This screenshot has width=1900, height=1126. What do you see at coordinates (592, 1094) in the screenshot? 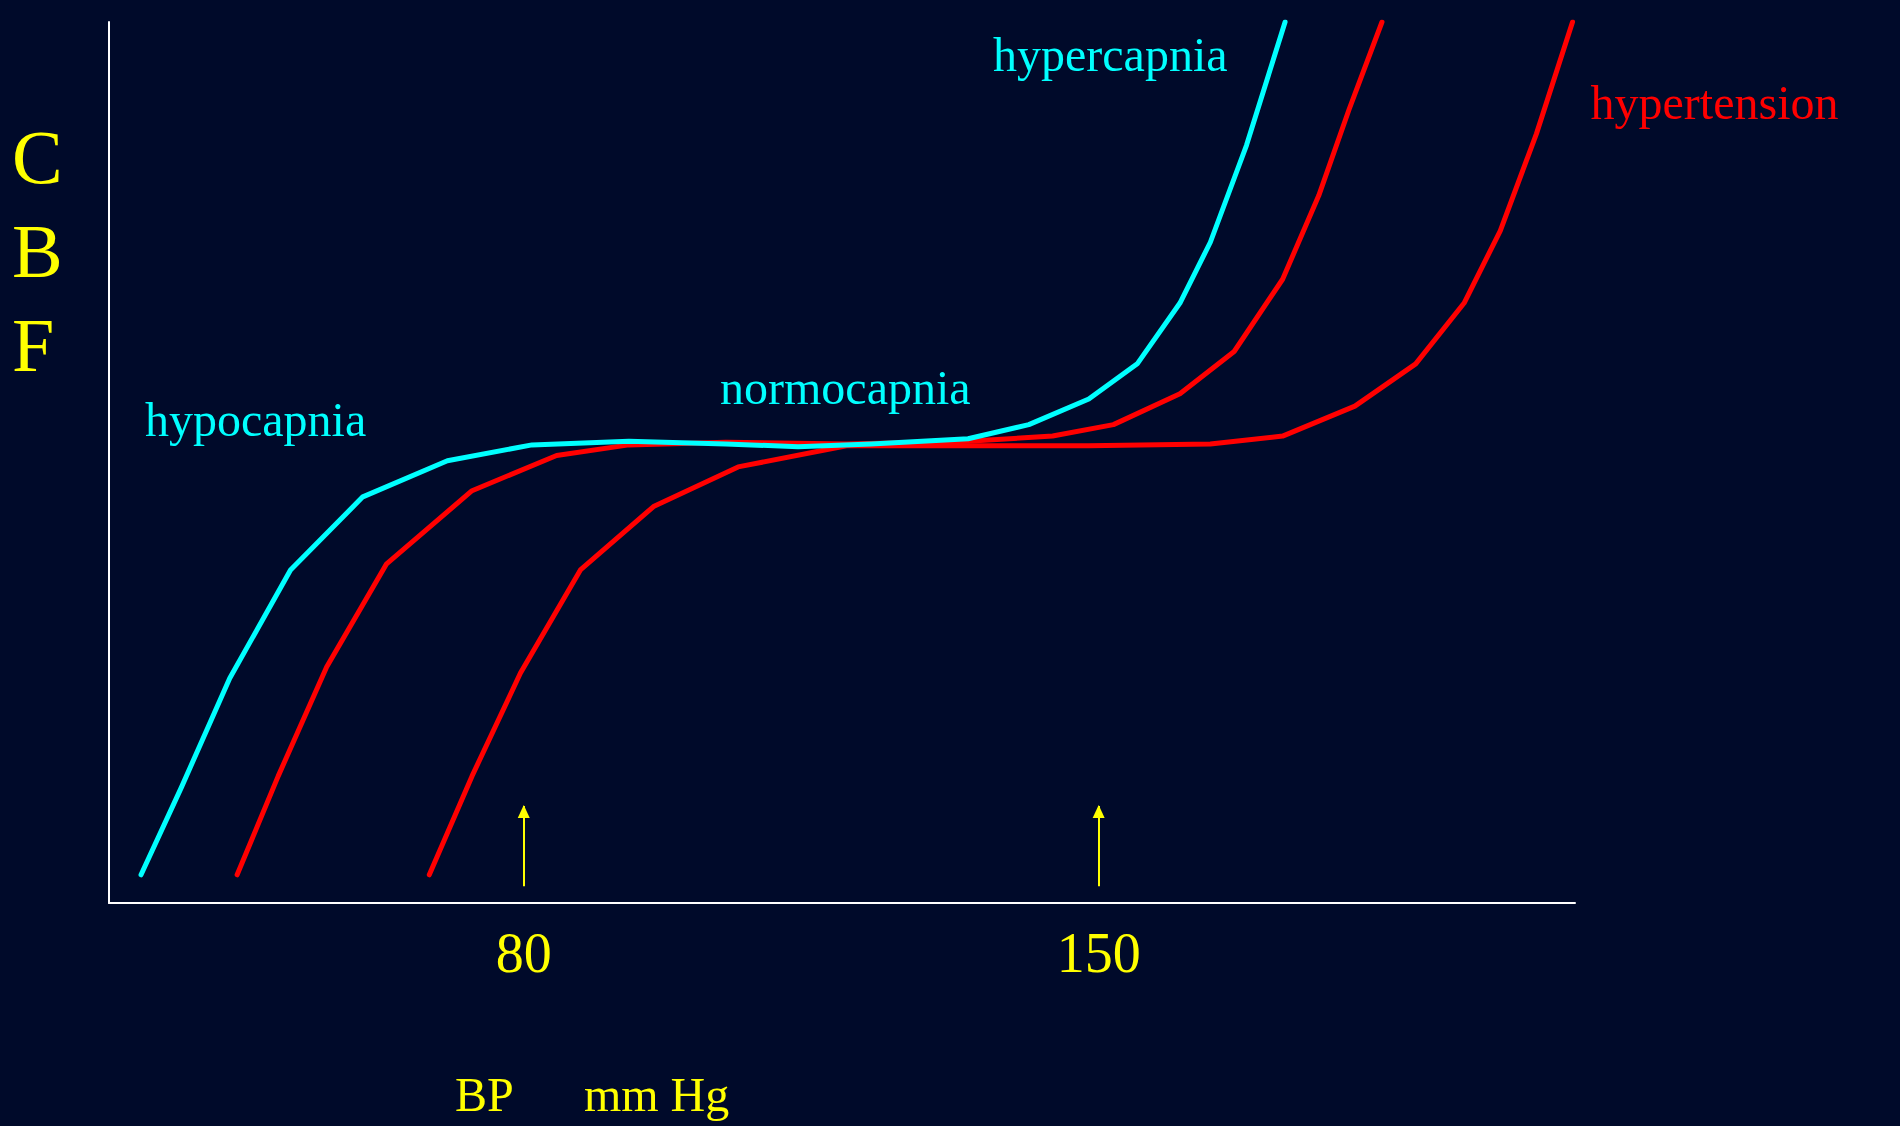
I see `x-axis-title: BP mm Hg` at bounding box center [592, 1094].